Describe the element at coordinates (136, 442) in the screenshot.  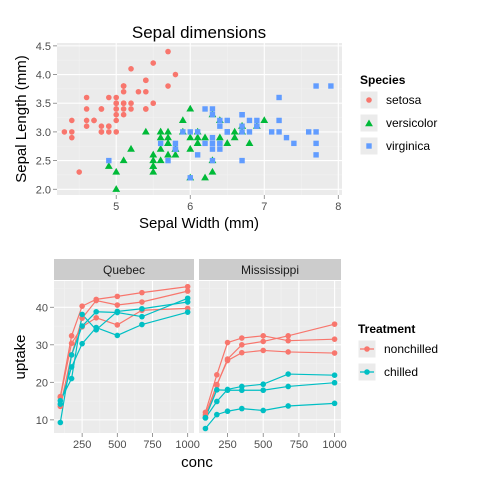
I see `panel-quebec-x-ticks: 250 500 750 1000` at that location.